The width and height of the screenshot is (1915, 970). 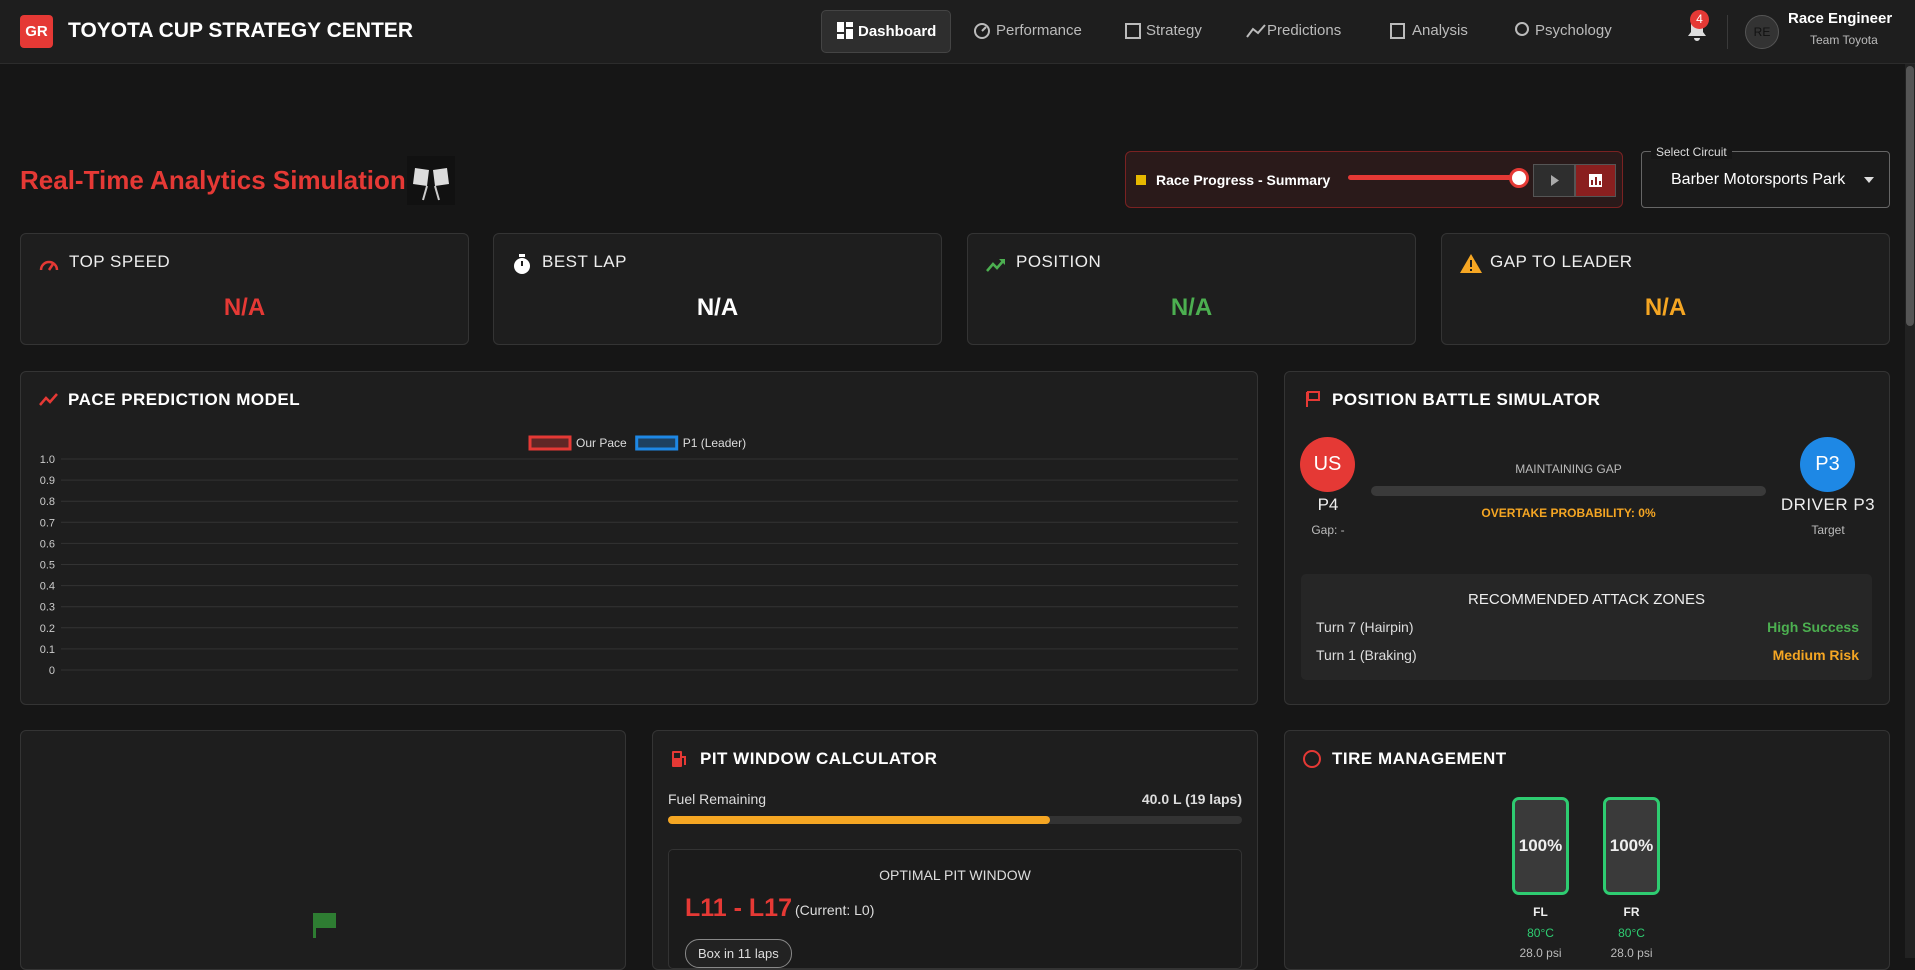 I want to click on circuit-label: Select Circuit, so click(x=1691, y=152).